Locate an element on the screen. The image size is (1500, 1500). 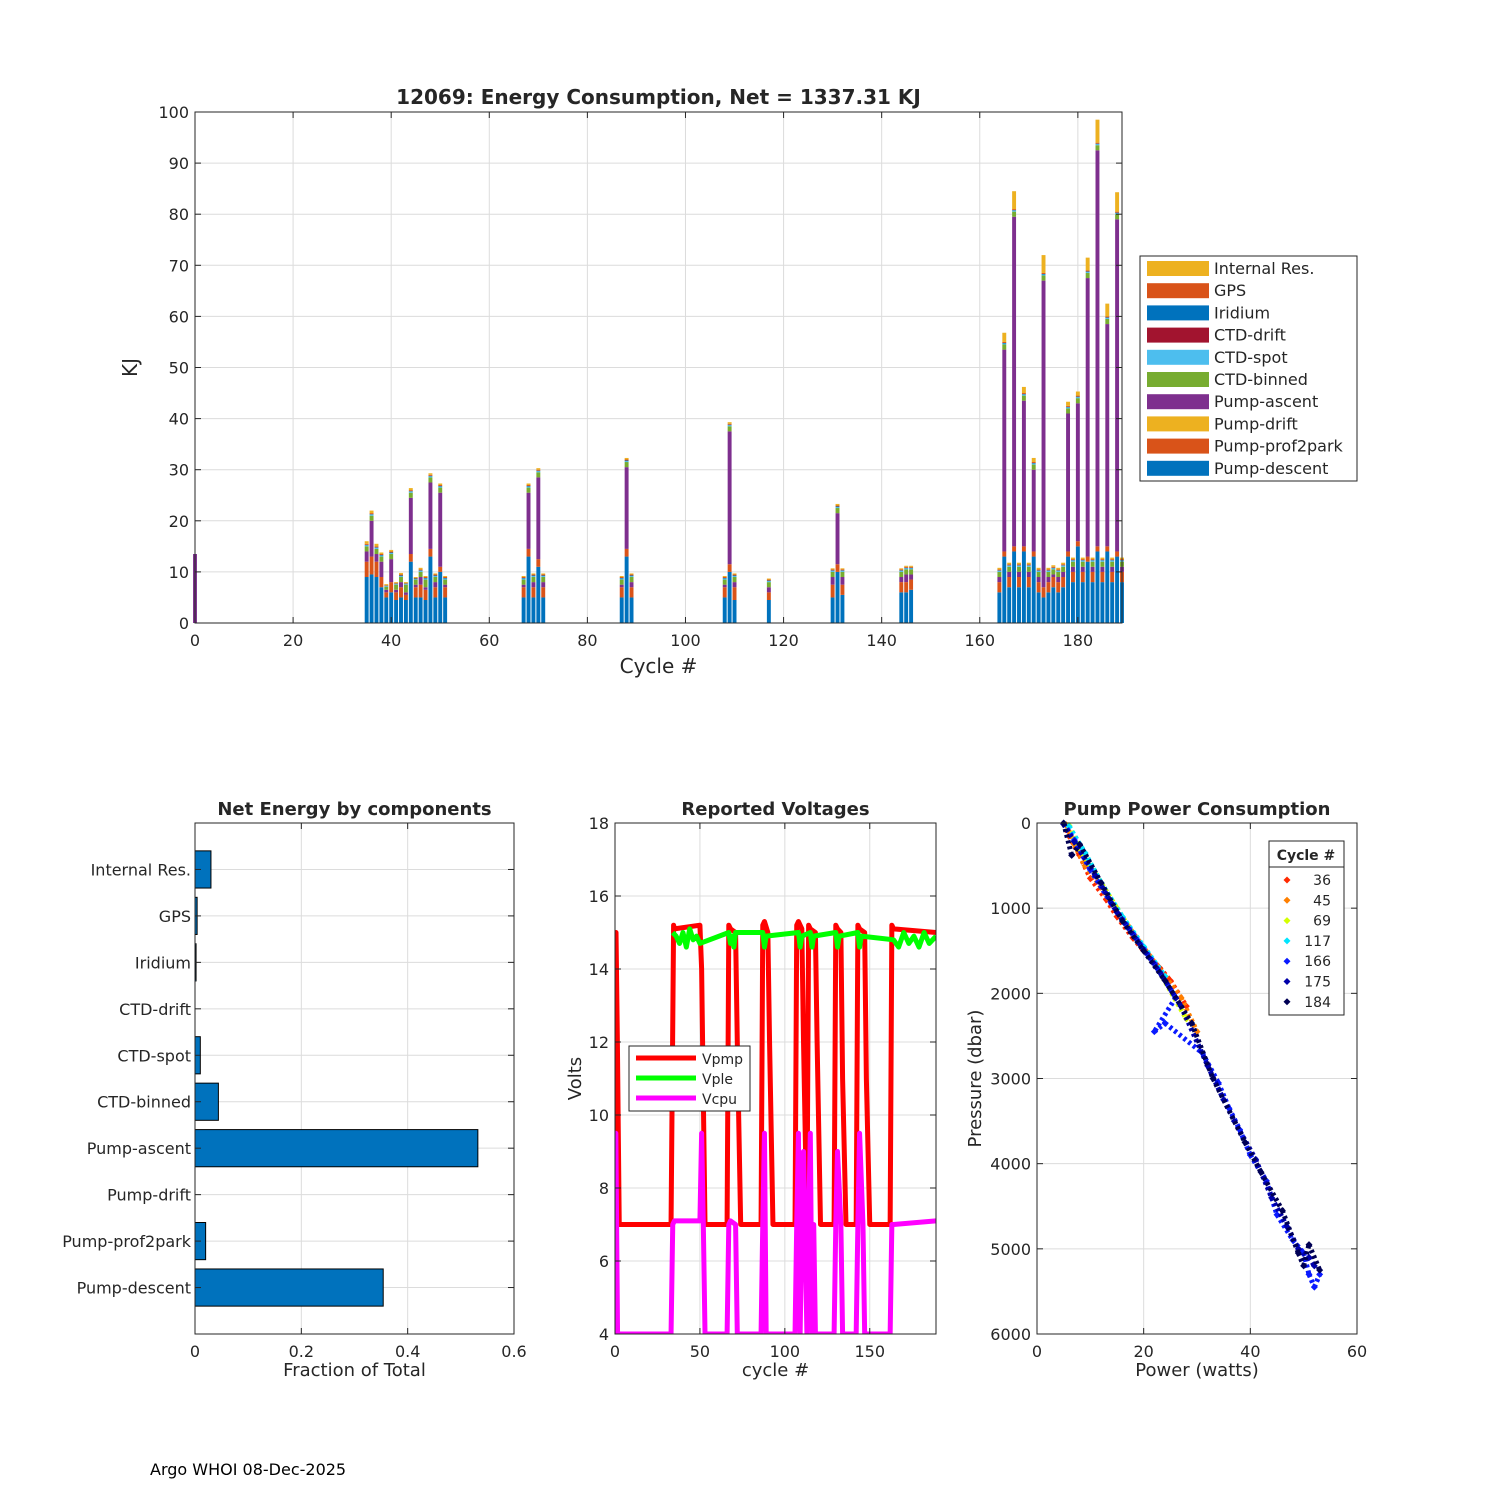
legend-marker is located at coordinates (1287, 961).